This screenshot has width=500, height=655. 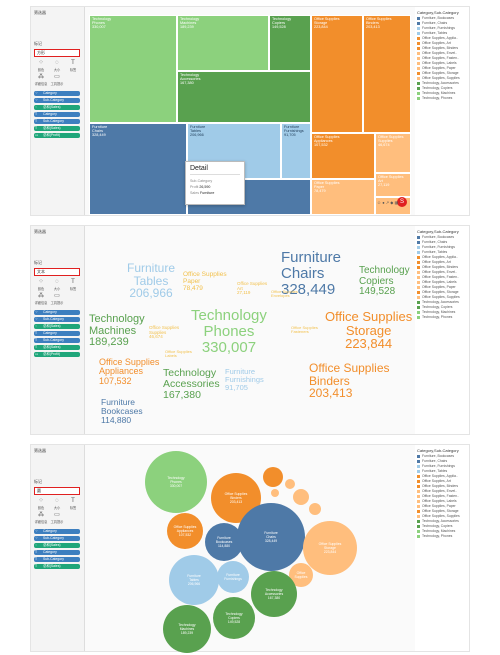 I want to click on user-icon: ◆, so click(x=392, y=202).